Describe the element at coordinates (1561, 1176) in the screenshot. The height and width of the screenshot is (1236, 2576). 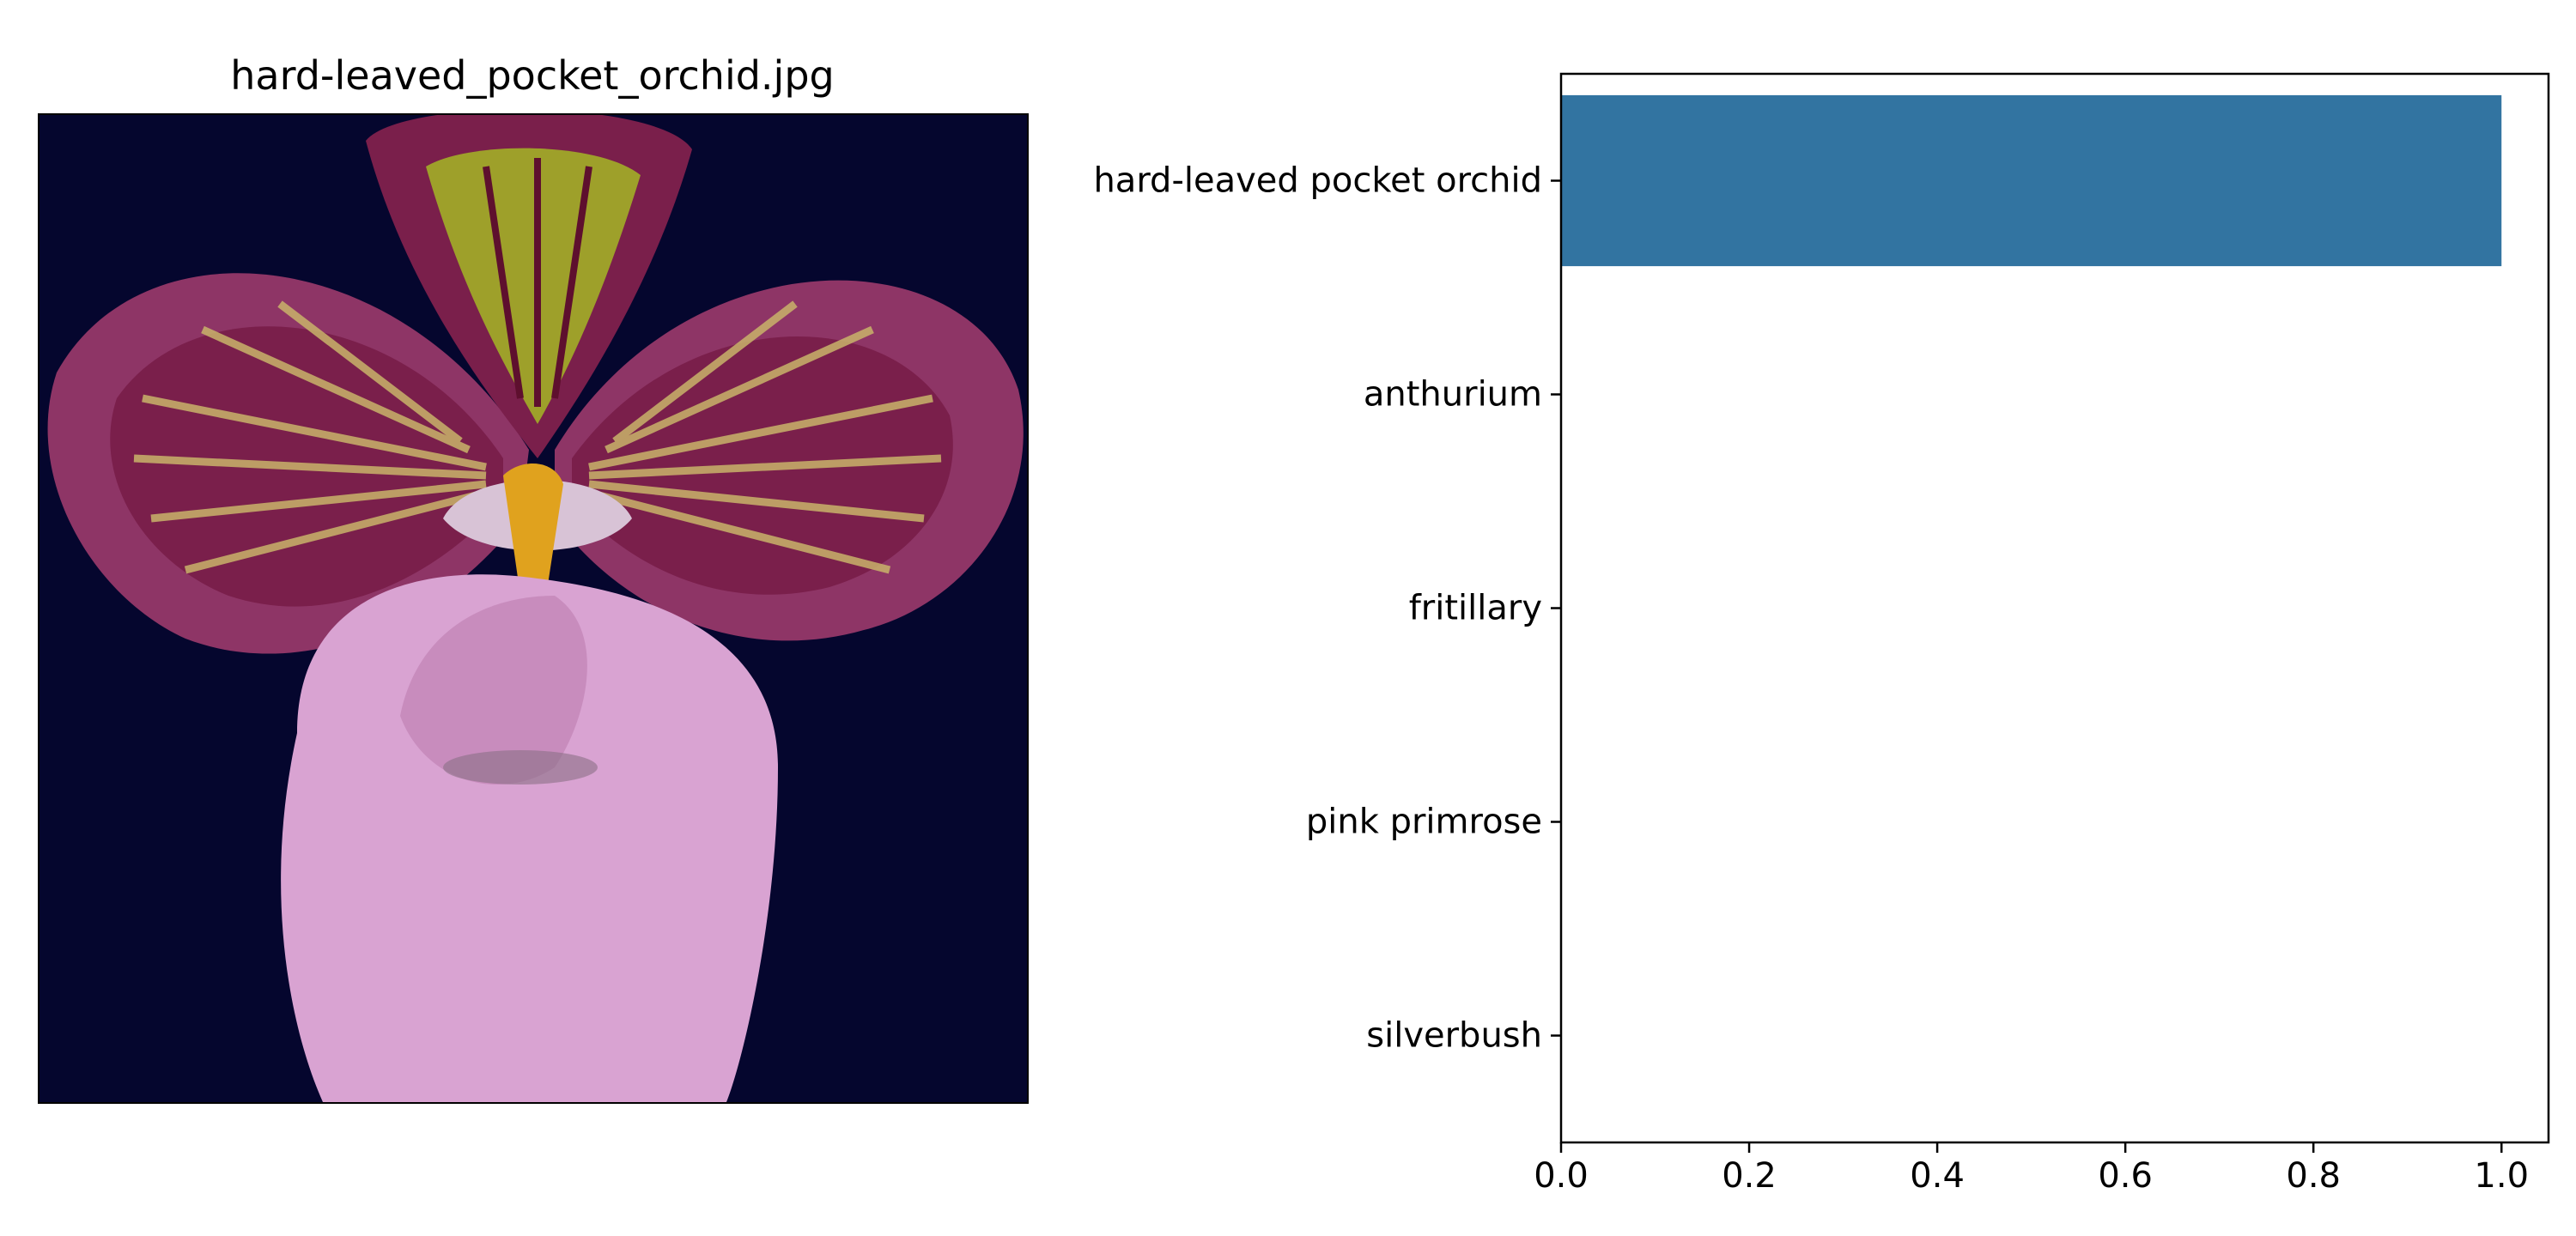
I see `x-tick-label: 0.0` at that location.